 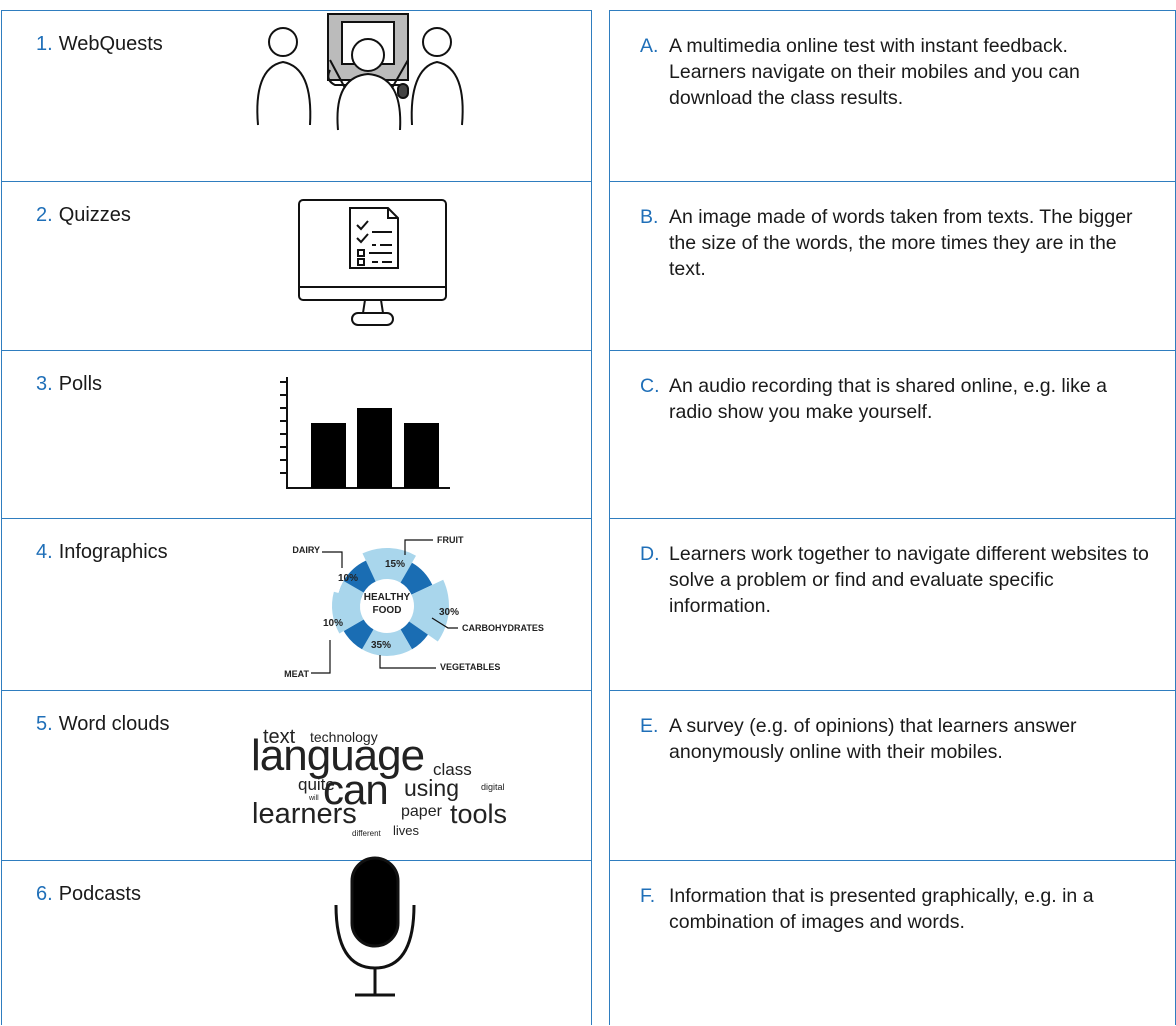 What do you see at coordinates (99, 894) in the screenshot?
I see `term-label: Podcasts` at bounding box center [99, 894].